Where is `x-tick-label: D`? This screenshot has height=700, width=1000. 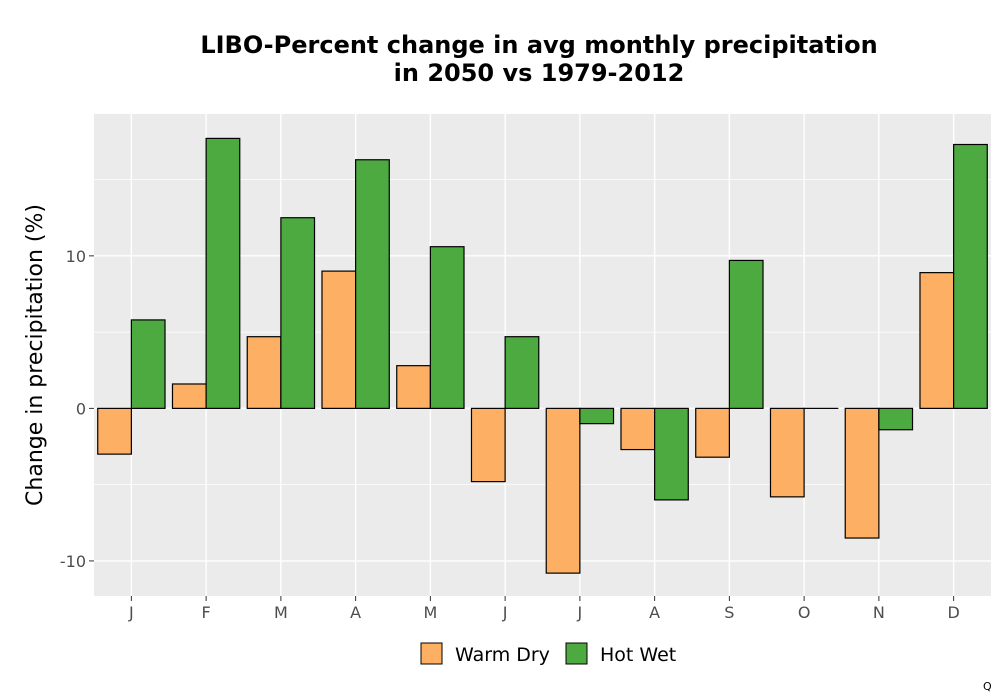 x-tick-label: D is located at coordinates (953, 612).